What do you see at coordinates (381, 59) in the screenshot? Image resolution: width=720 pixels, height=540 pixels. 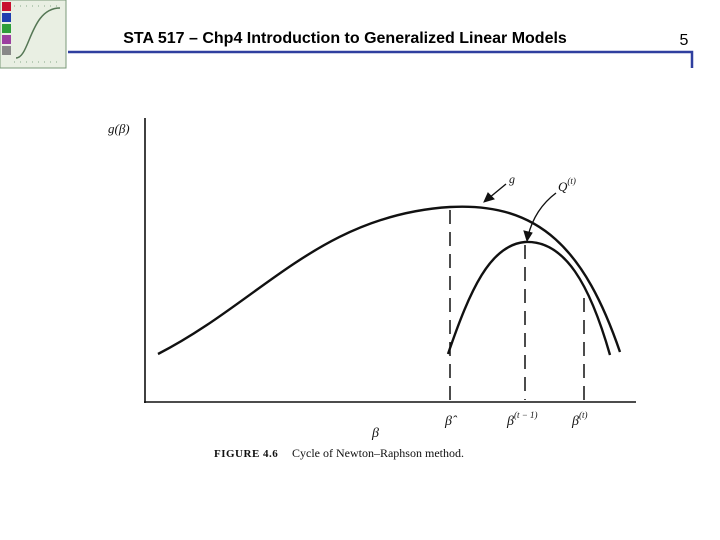 I see `header-rule` at bounding box center [381, 59].